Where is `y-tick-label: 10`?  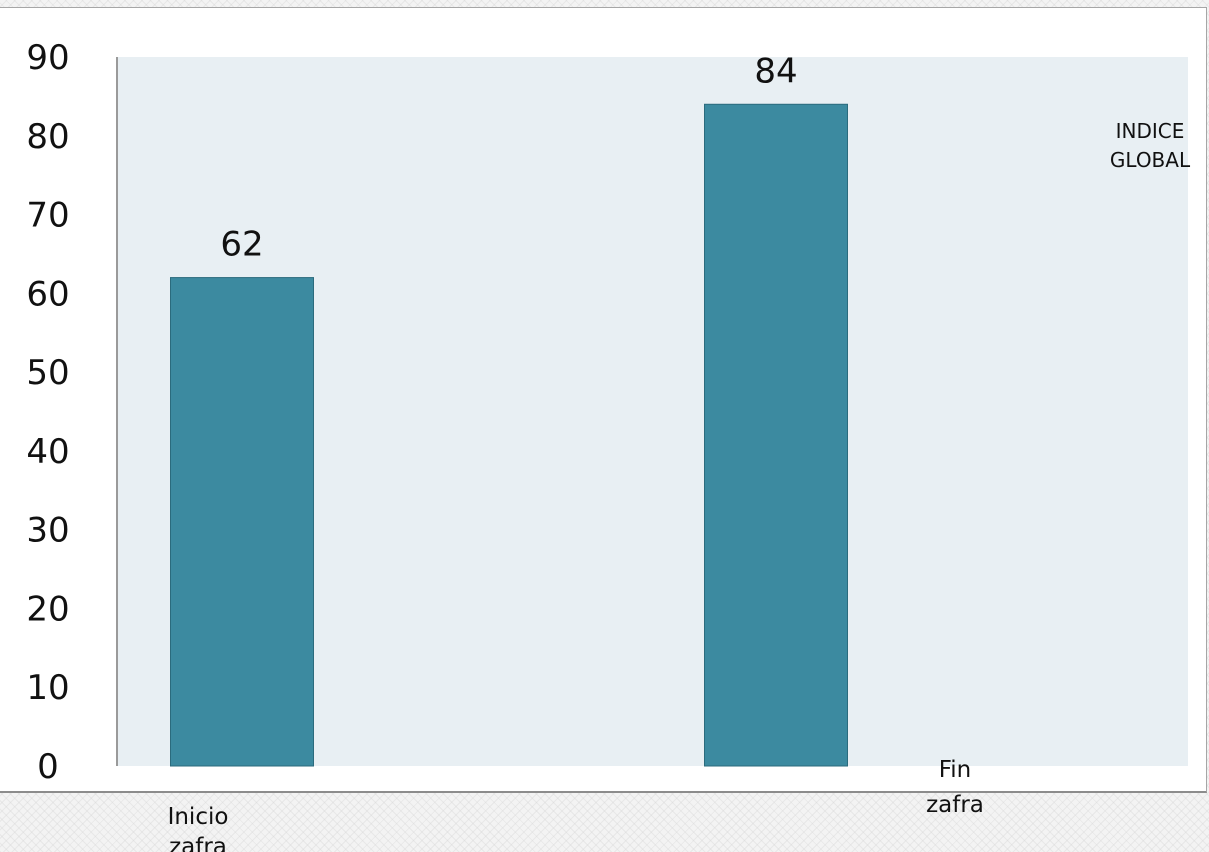 y-tick-label: 10 is located at coordinates (47, 688).